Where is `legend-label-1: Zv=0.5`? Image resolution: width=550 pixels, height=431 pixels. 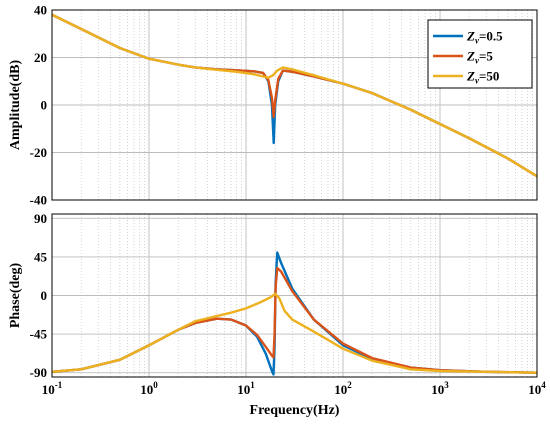
legend-label-1: Zv=0.5 is located at coordinates (484, 37).